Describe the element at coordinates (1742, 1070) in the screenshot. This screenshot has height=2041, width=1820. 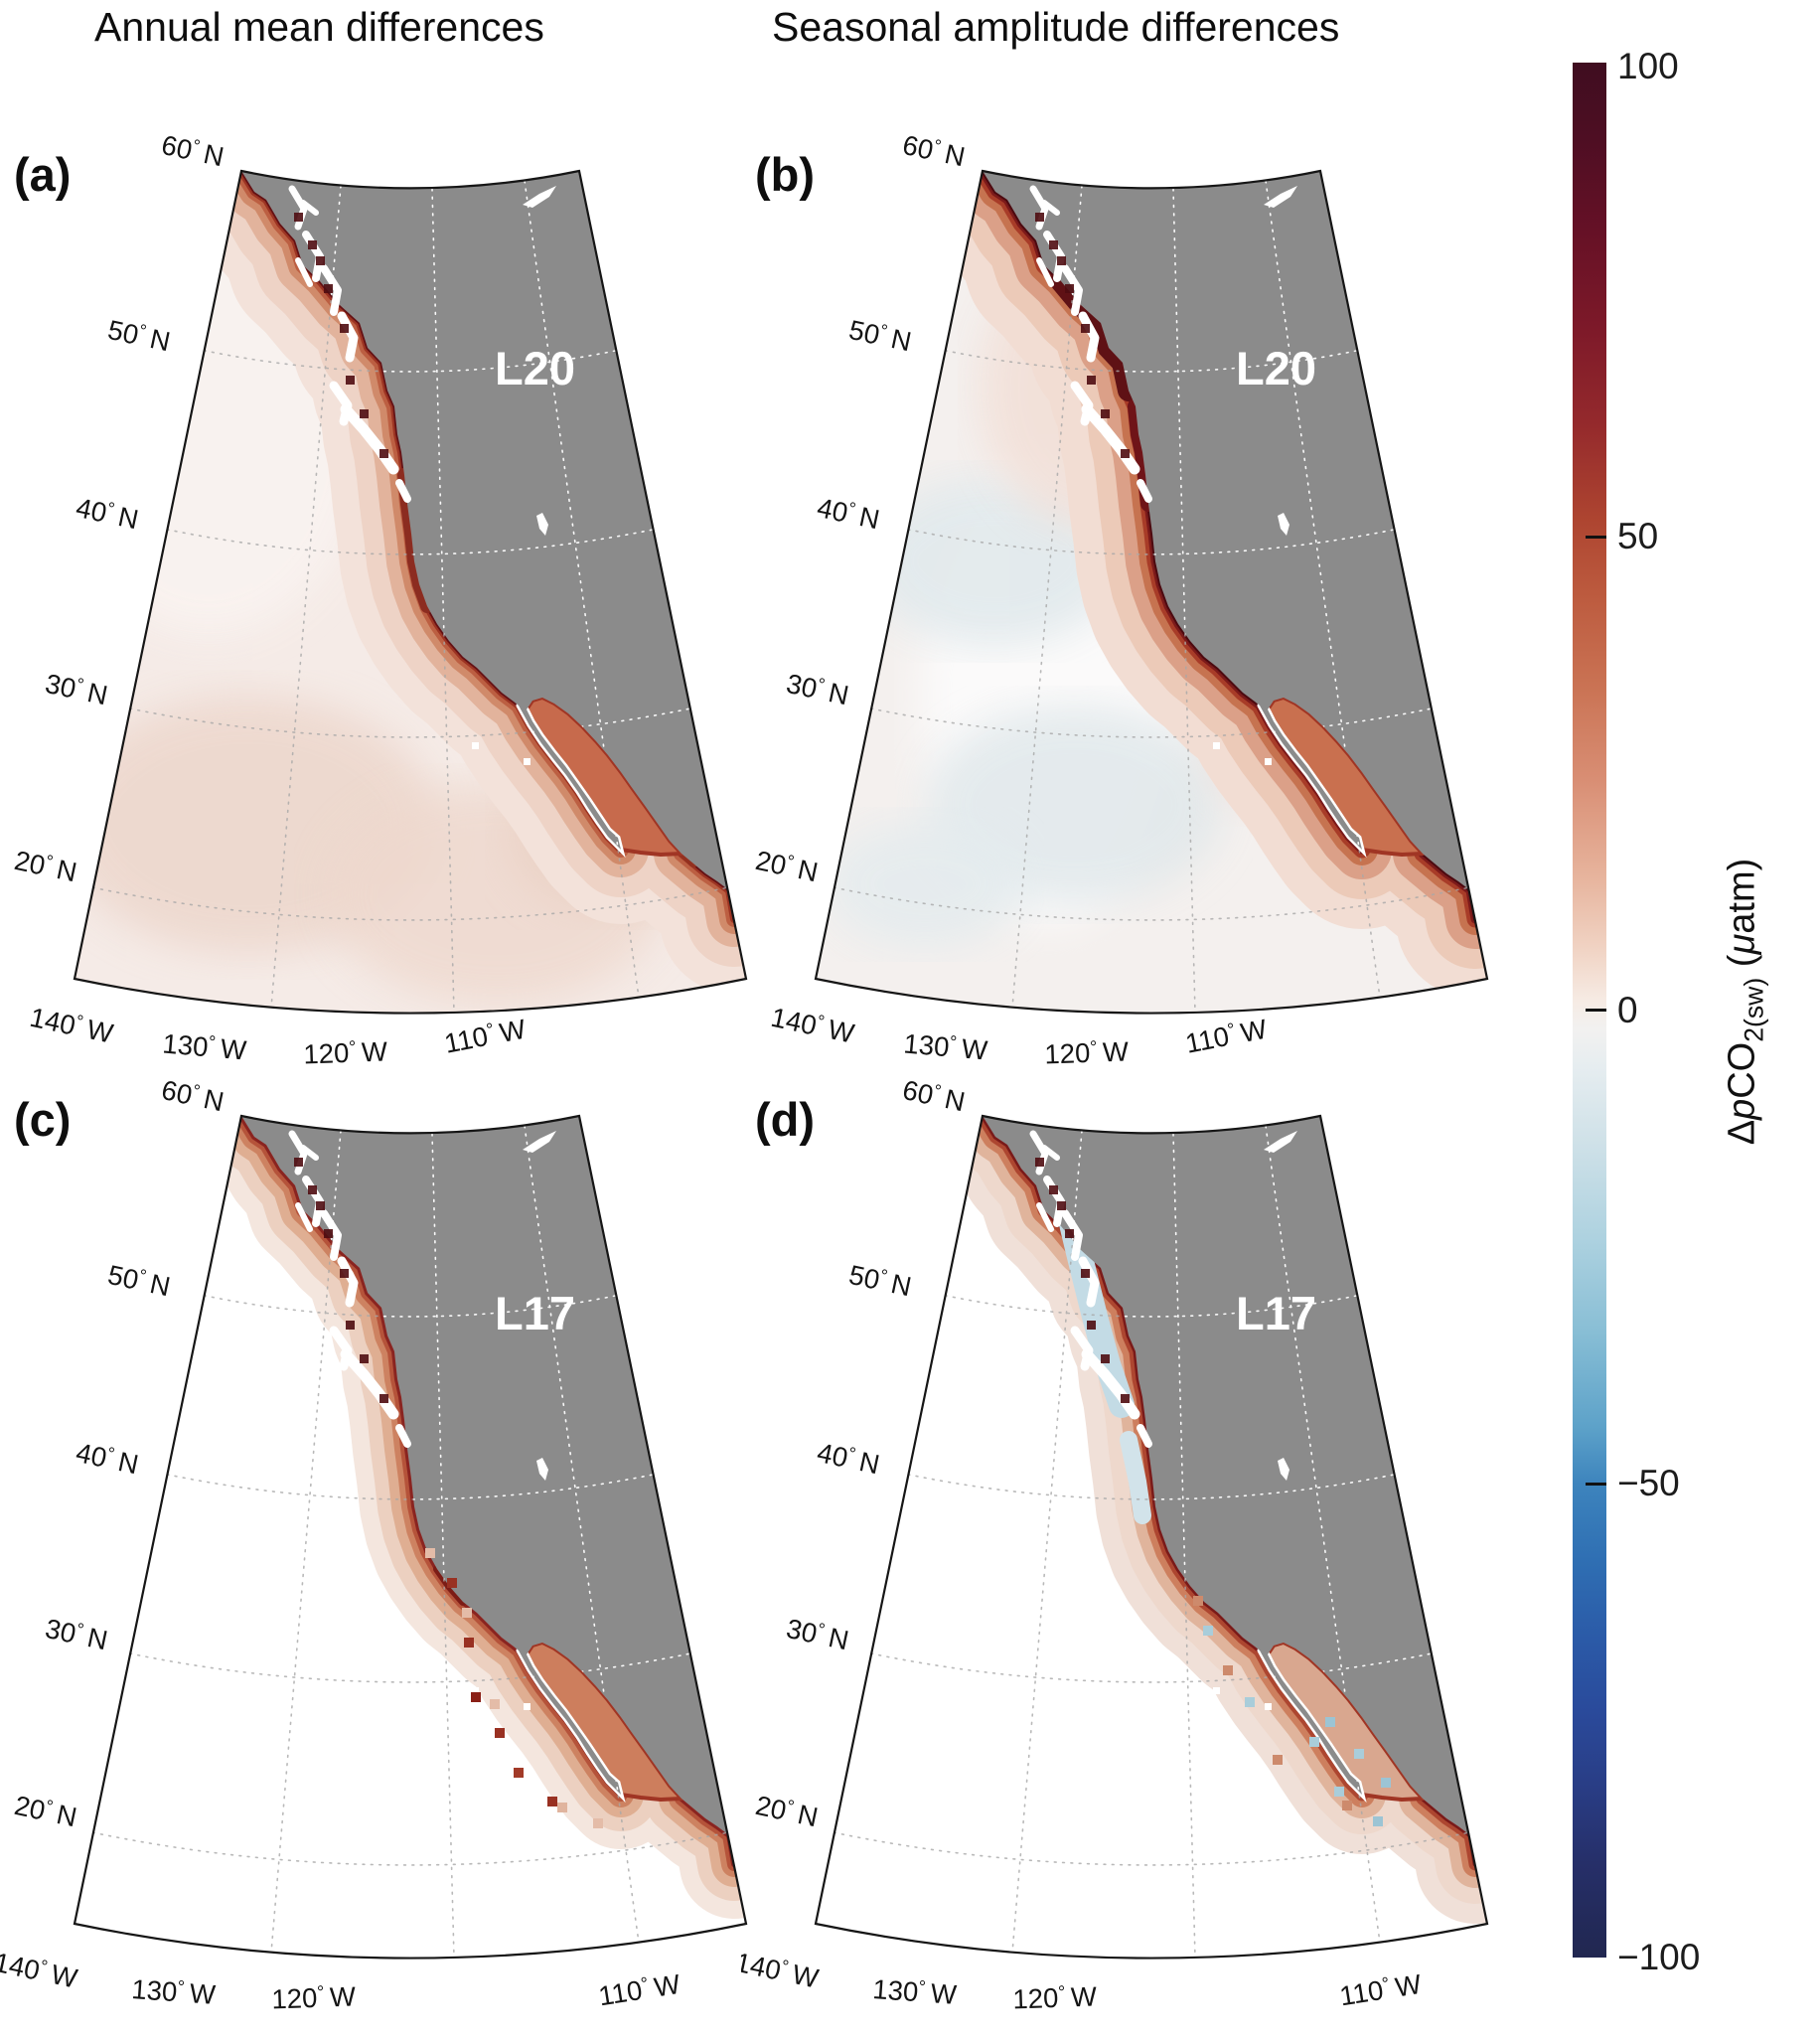
I see `co-text: CO` at that location.